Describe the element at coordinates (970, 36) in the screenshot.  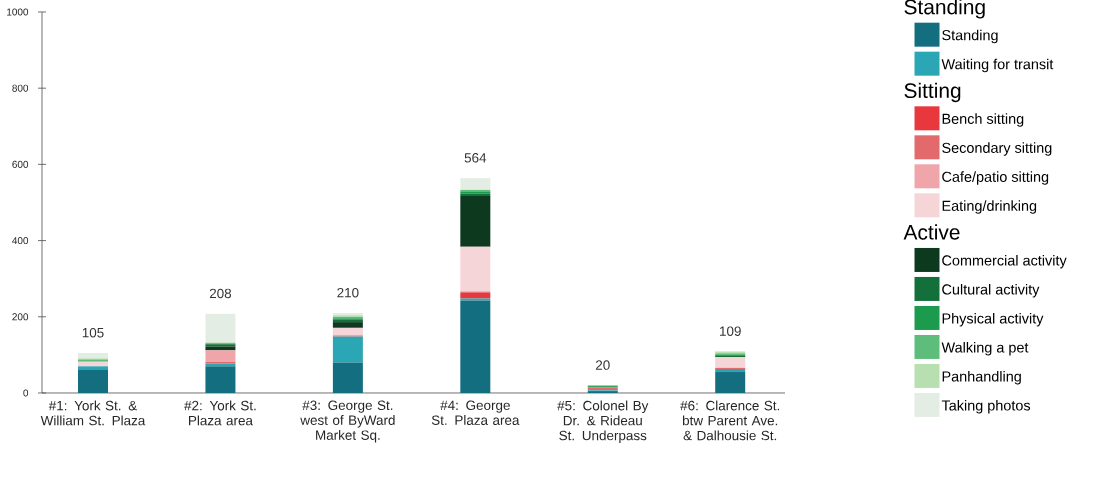
I see `legend-label: Standing` at that location.